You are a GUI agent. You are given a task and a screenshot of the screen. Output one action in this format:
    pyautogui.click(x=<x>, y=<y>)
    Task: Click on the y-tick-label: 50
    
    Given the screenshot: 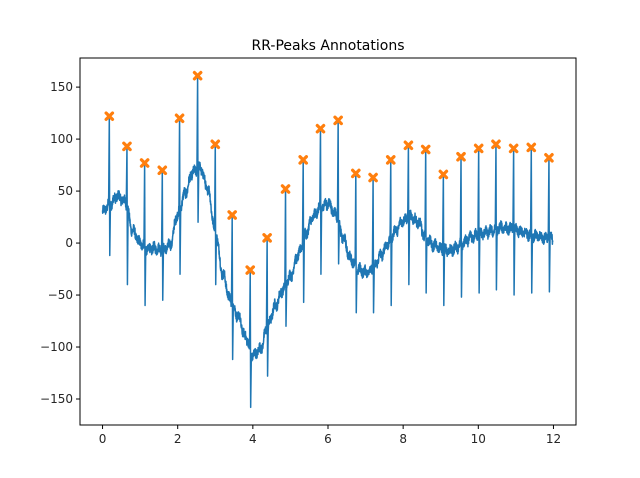 What is the action you would take?
    pyautogui.click(x=65, y=191)
    